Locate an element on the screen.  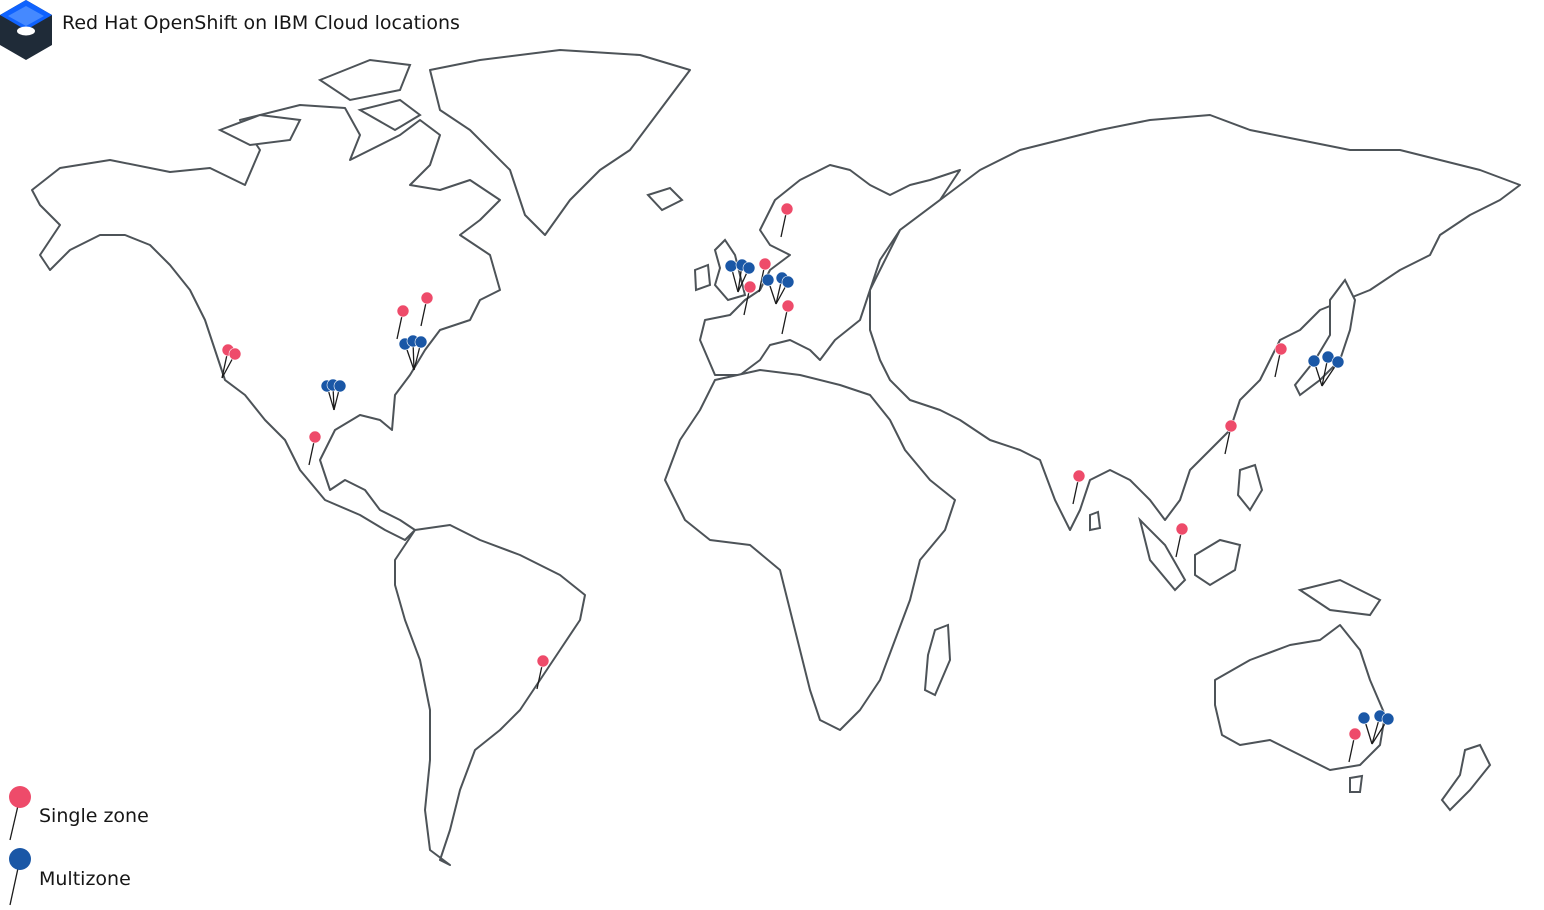
philippines is located at coordinates (1250, 487).